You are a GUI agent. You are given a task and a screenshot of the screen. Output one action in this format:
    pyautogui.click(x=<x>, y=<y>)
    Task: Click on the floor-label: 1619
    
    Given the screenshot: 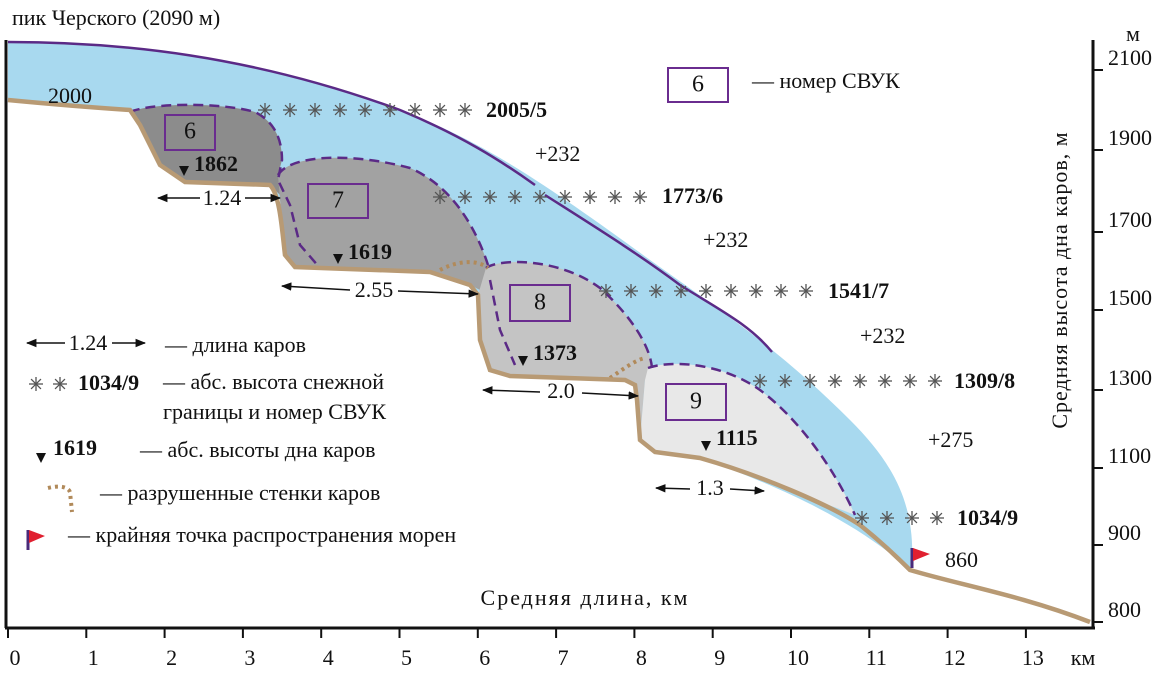 What is the action you would take?
    pyautogui.click(x=370, y=251)
    